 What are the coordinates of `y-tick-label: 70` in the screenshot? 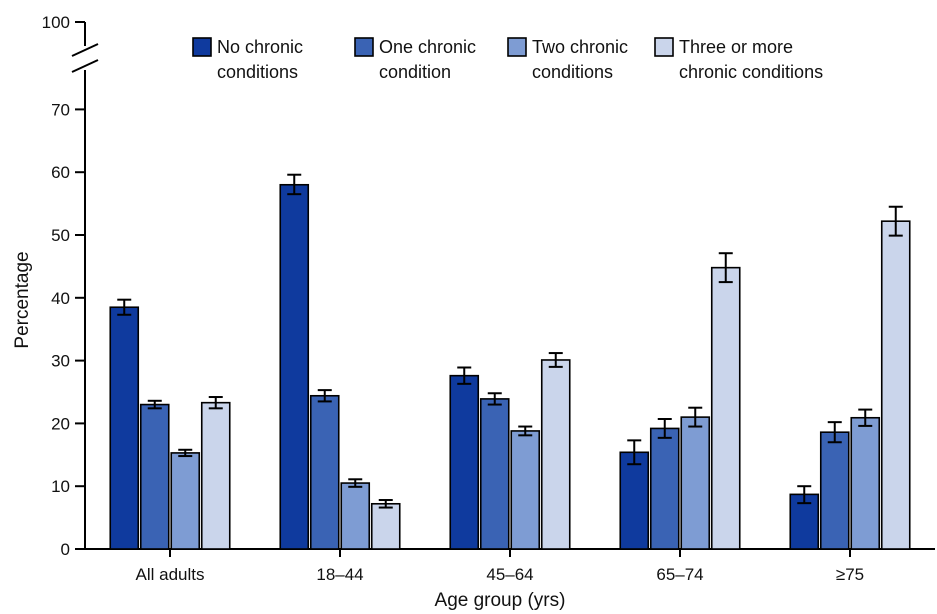 It's located at (60, 109).